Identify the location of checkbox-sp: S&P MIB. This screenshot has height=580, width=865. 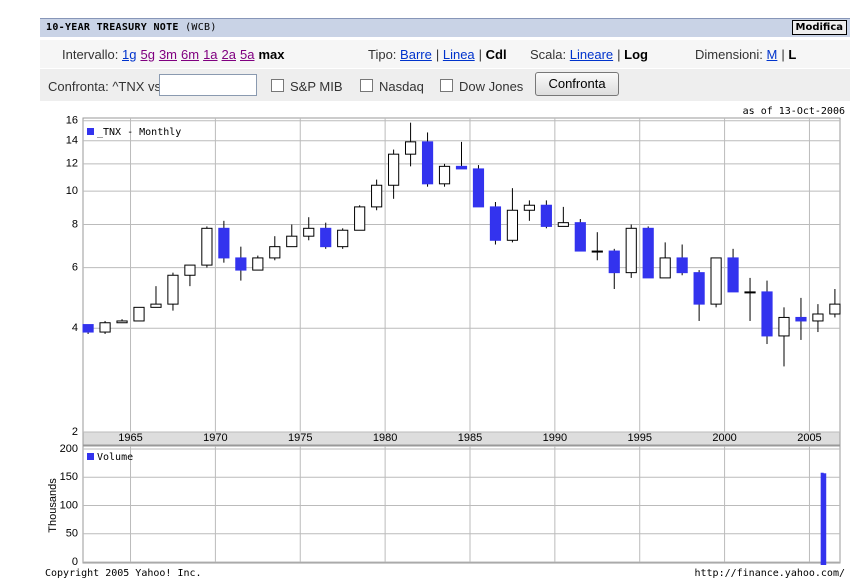
(307, 86).